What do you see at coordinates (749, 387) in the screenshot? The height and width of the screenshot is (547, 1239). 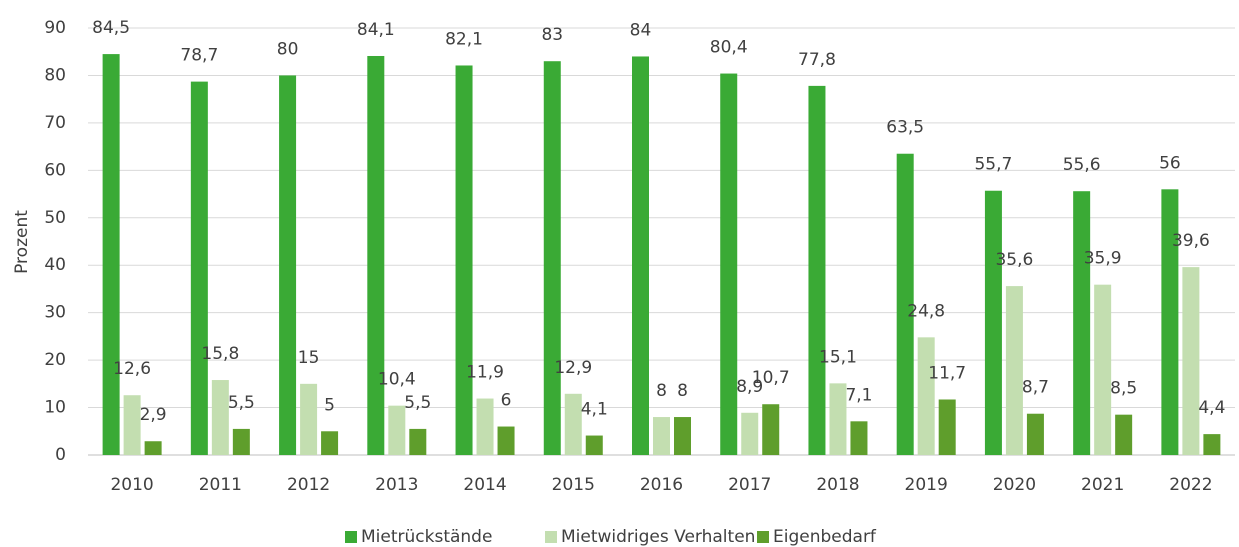 I see `value-label: 8,9` at bounding box center [749, 387].